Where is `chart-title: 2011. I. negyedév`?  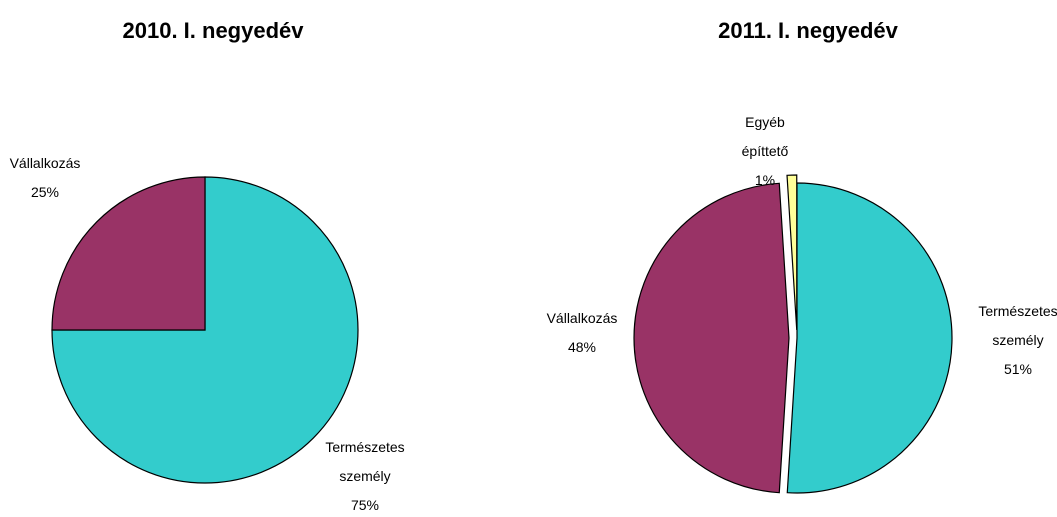 chart-title: 2011. I. negyedév is located at coordinates (808, 30).